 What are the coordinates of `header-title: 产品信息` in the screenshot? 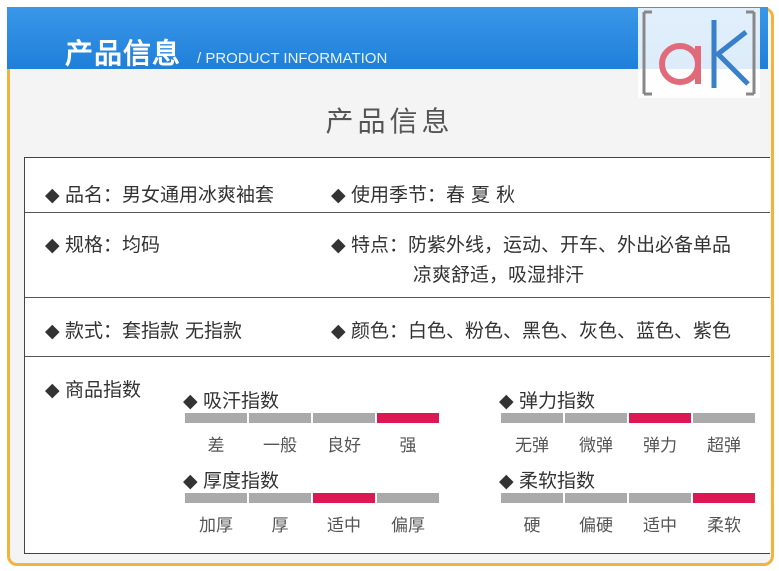 It's located at (123, 53).